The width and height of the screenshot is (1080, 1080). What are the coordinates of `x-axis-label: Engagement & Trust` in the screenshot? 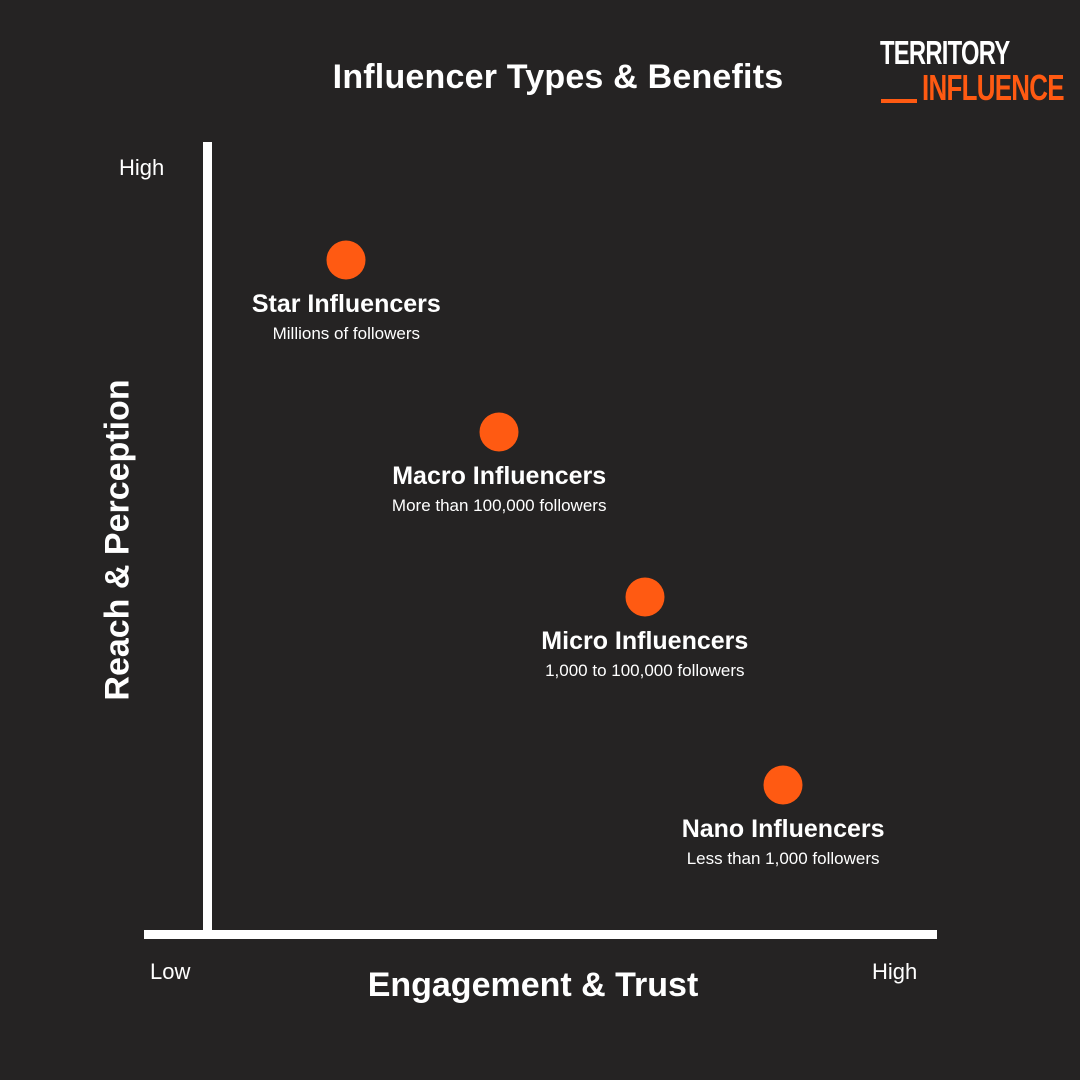 It's located at (533, 985).